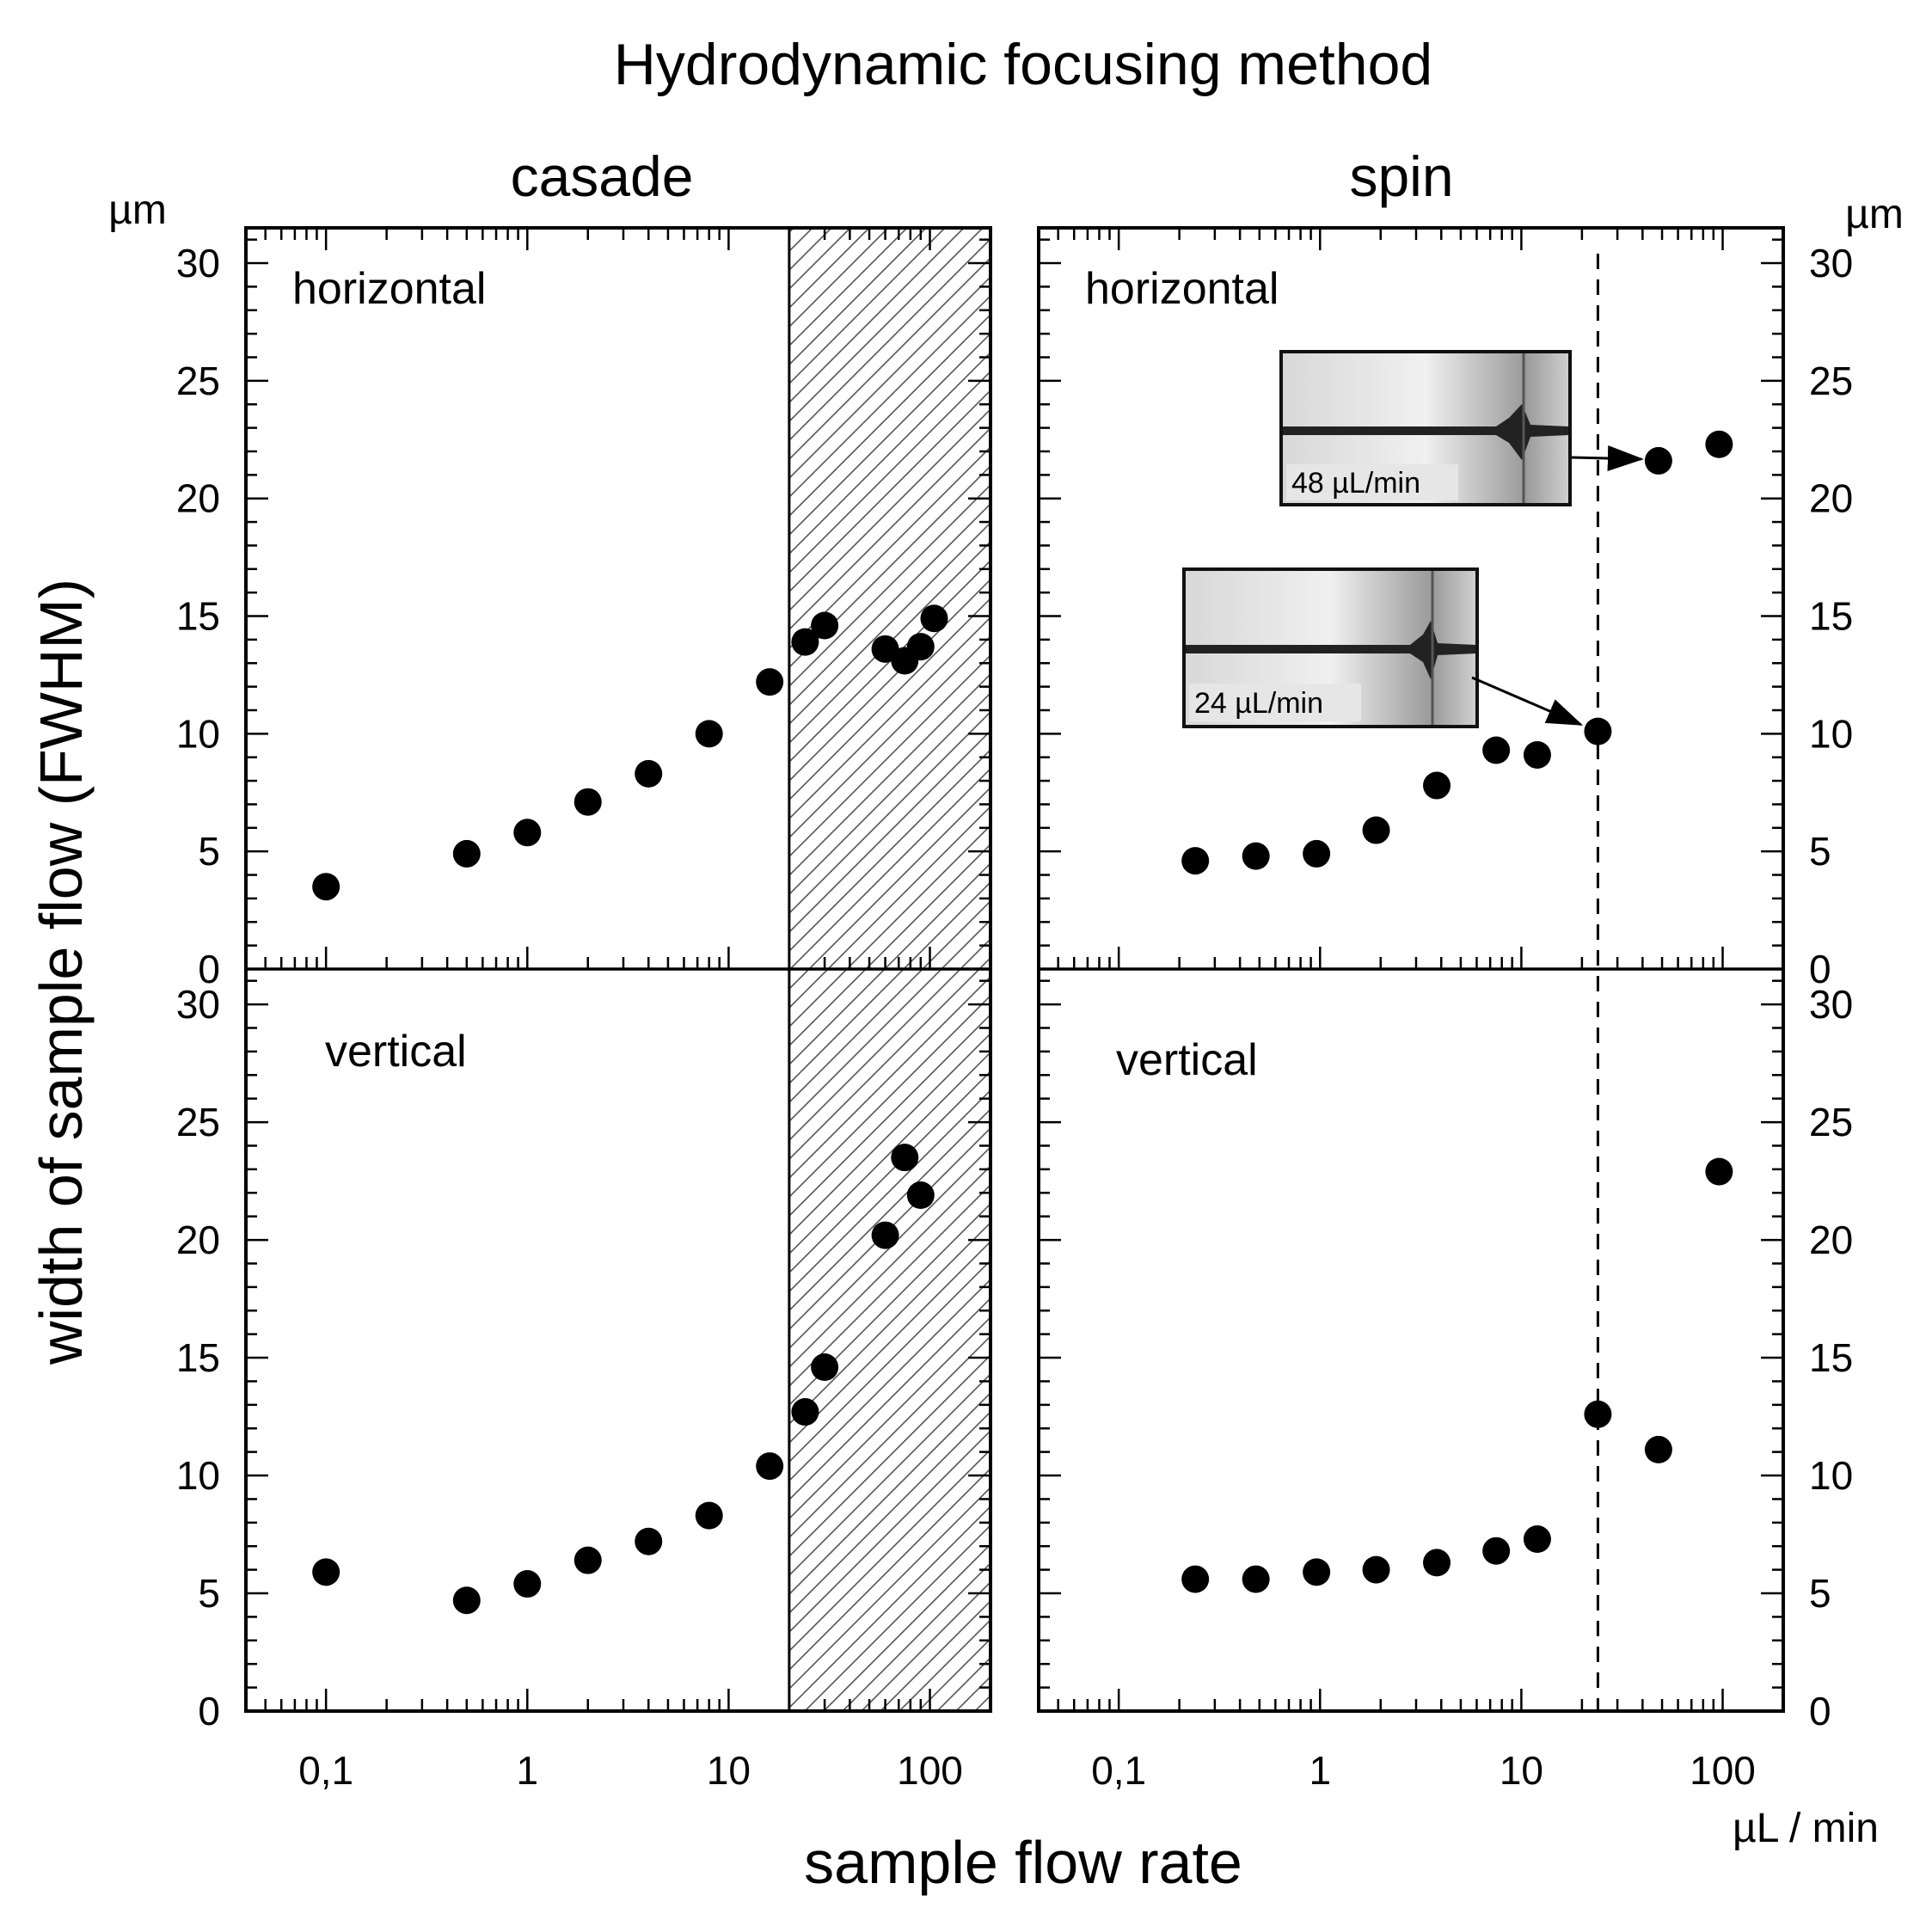 The image size is (1932, 1914). What do you see at coordinates (1355, 483) in the screenshot?
I see `inset-label-48: 48 µL/min` at bounding box center [1355, 483].